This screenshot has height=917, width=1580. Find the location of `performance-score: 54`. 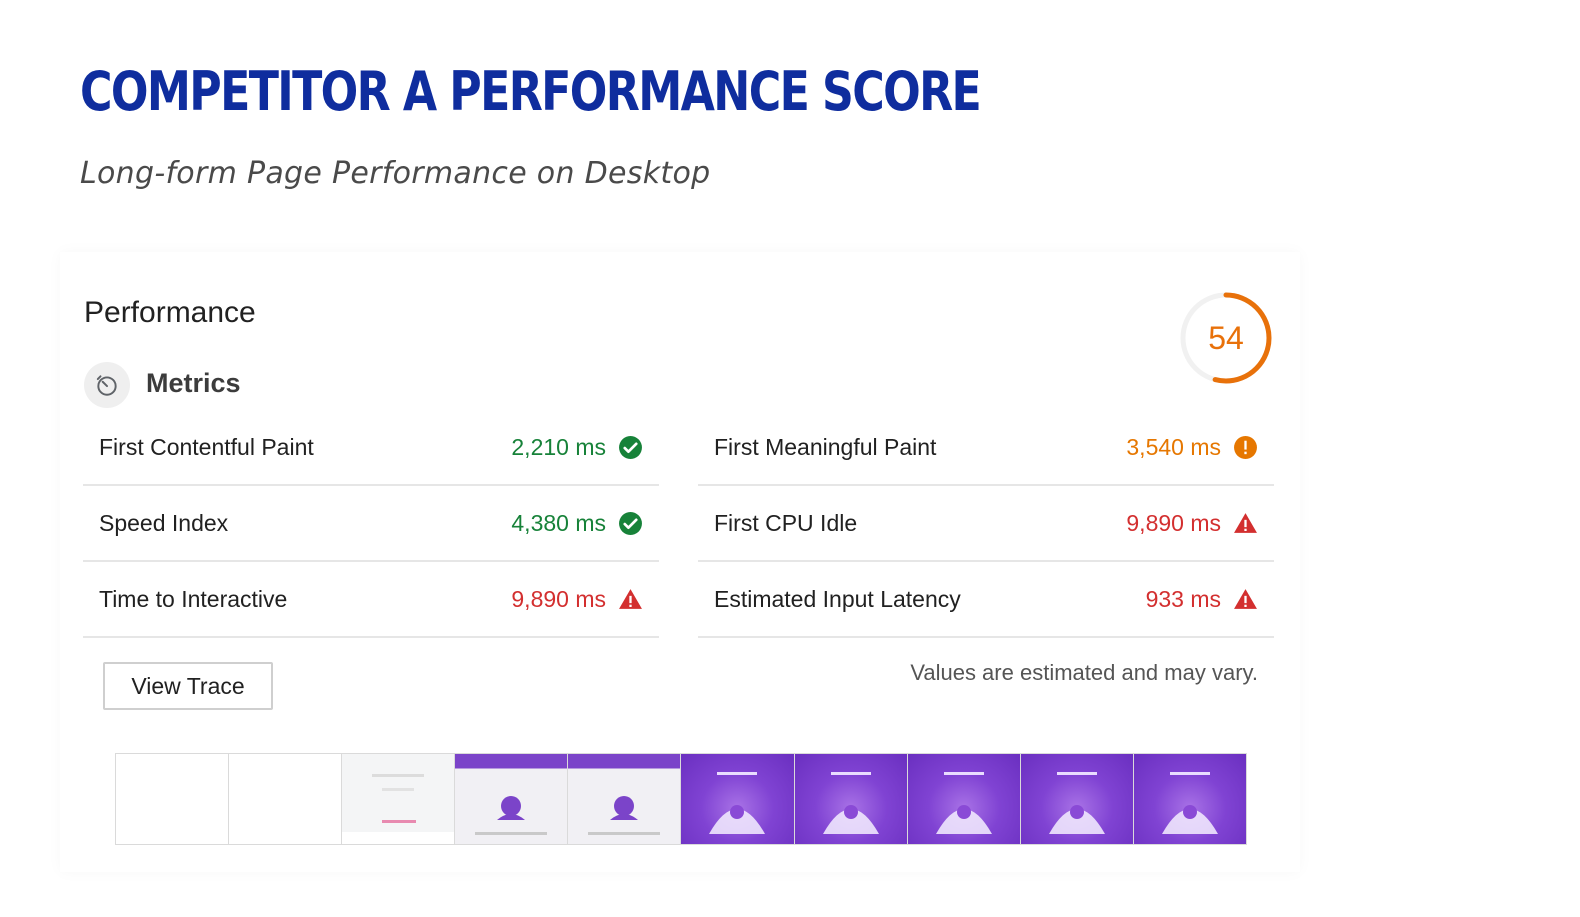

performance-score: 54 is located at coordinates (1226, 337).